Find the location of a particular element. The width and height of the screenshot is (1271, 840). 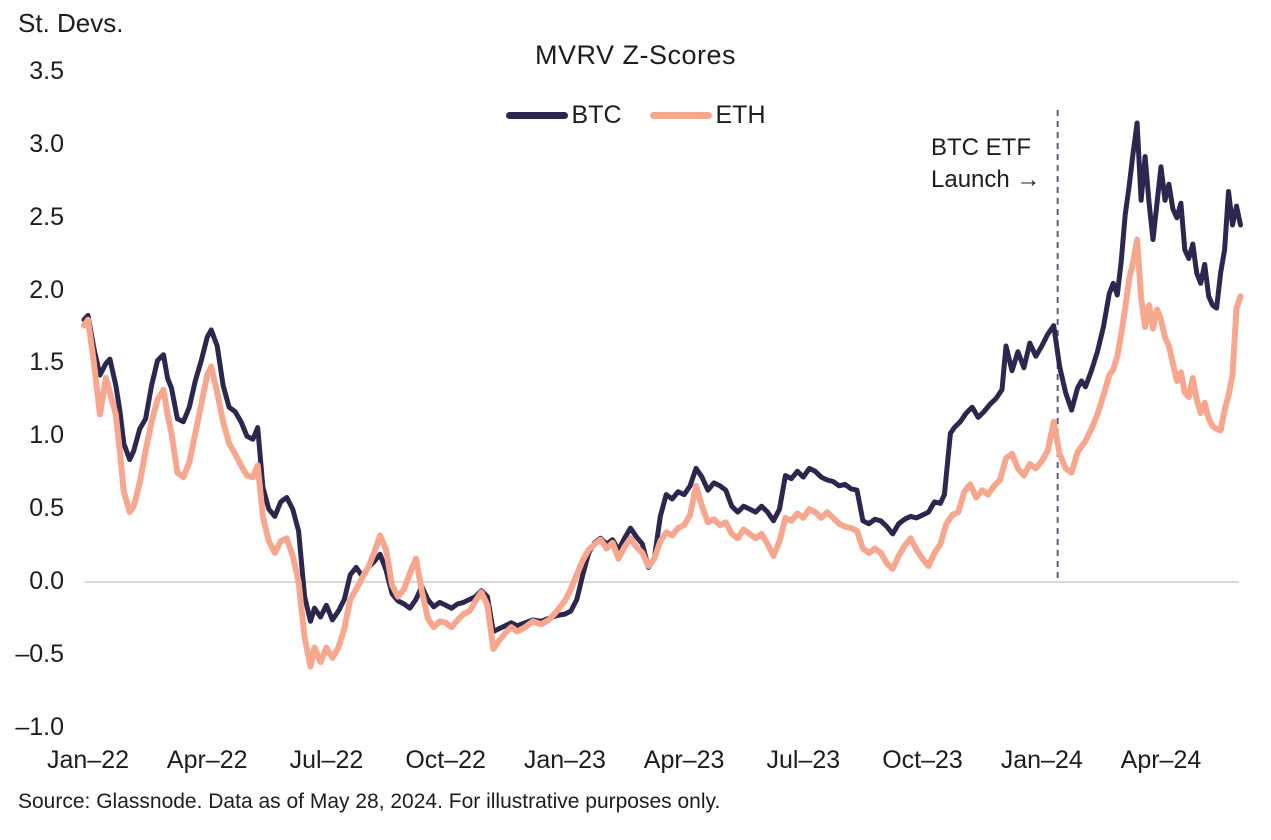

legend: BTC ETH is located at coordinates (635, 115).